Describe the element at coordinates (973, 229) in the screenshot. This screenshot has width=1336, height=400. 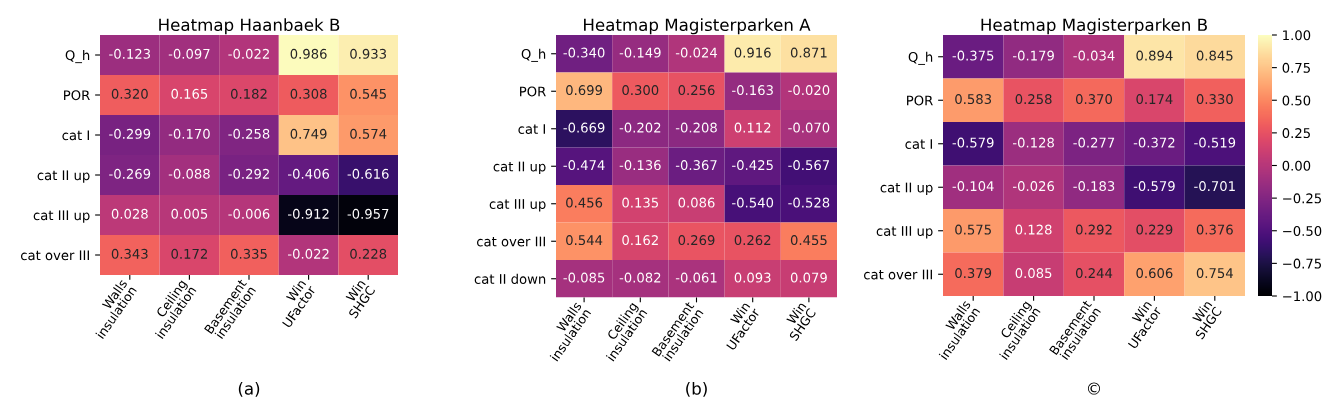
I see `data-label: 0.575` at that location.